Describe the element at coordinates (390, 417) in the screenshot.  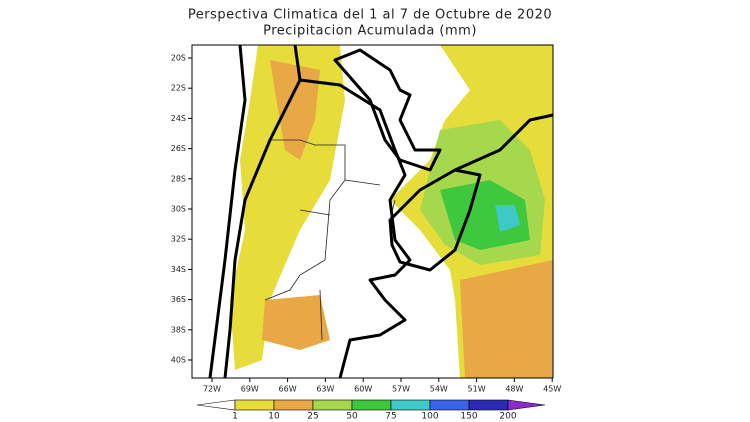
I see `colorbar-label: 75` at that location.